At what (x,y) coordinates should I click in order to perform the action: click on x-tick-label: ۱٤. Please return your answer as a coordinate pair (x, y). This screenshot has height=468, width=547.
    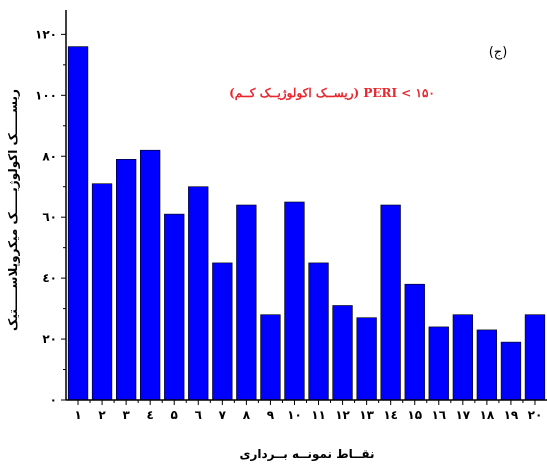
    Looking at the image, I should click on (390, 415).